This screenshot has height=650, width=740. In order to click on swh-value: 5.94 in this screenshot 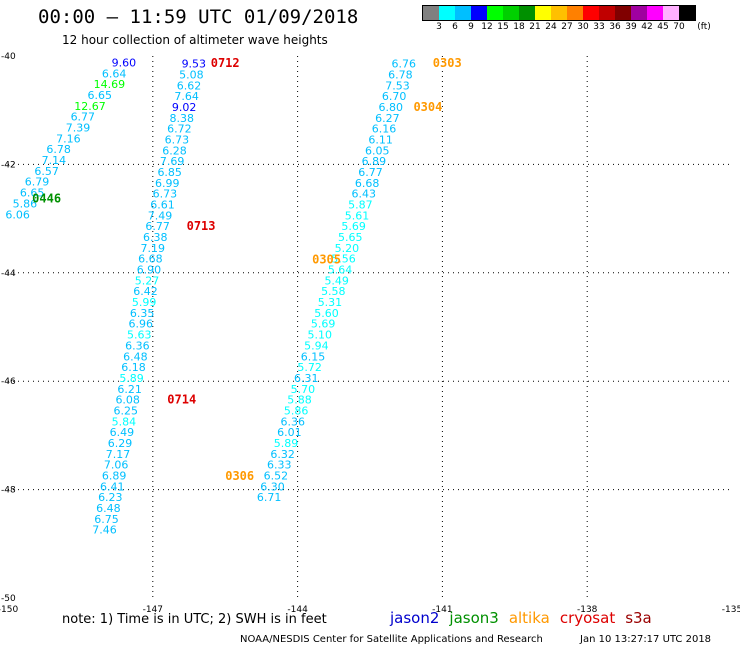, I will do `click(316, 345)`.